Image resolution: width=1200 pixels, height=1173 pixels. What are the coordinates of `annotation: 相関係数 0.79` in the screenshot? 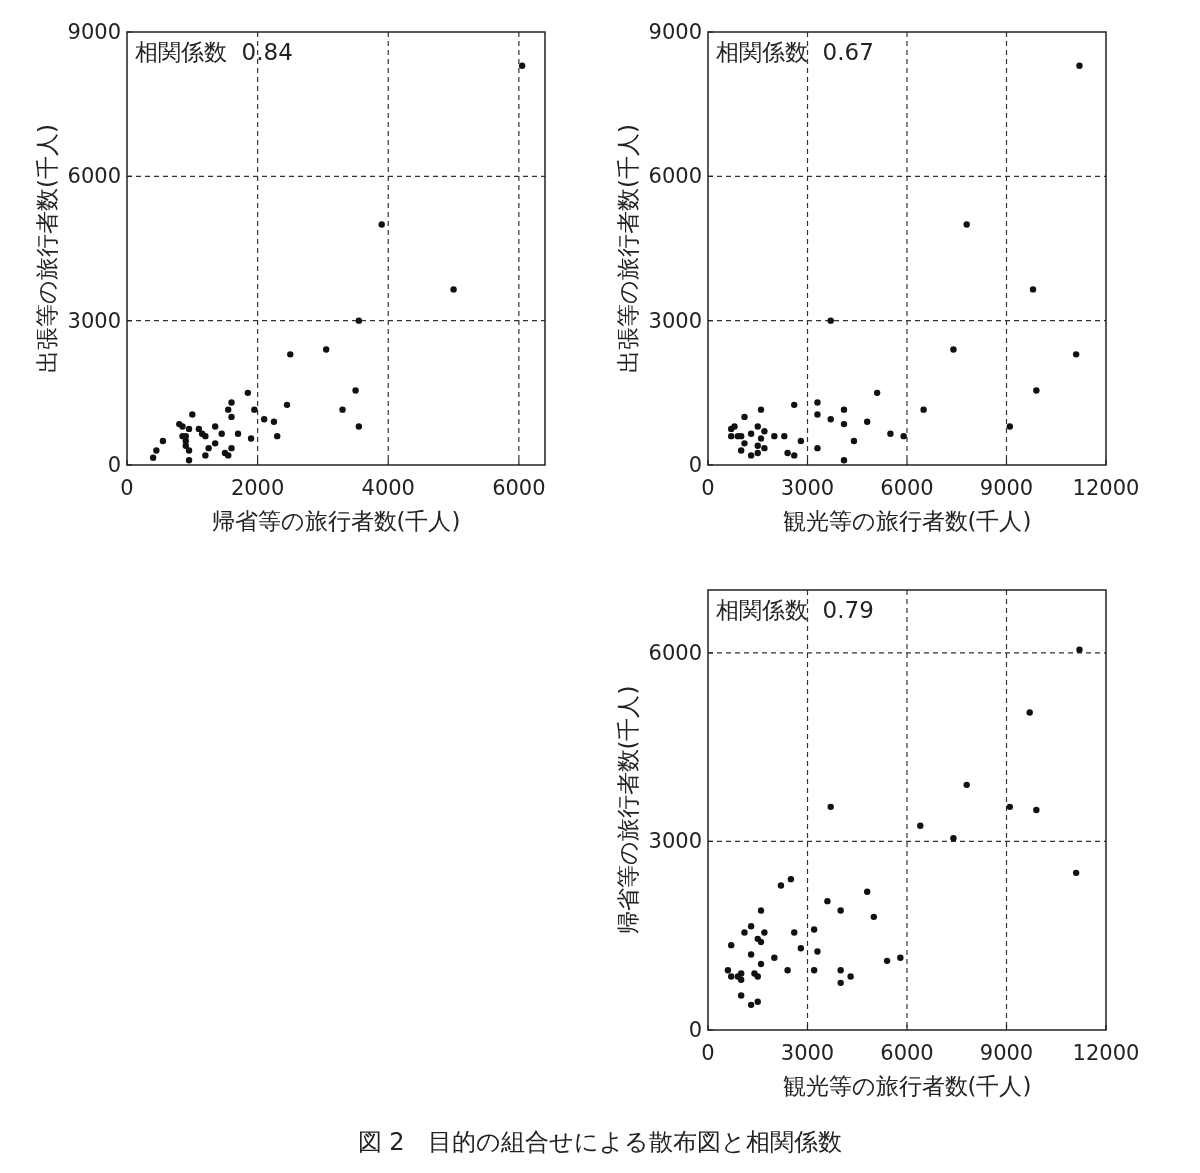 It's located at (795, 610).